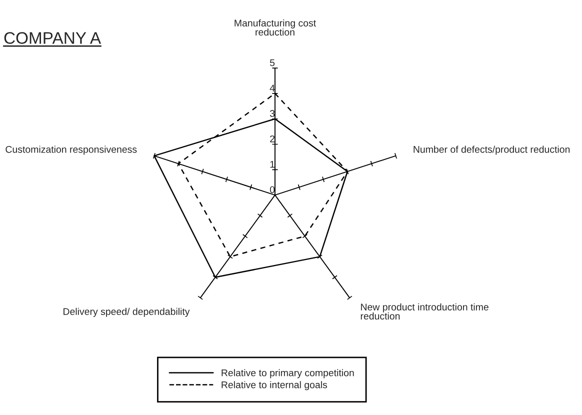 The image size is (582, 415). What do you see at coordinates (275, 27) in the screenshot?
I see `spoke-label: Manufacturing cost reduction` at bounding box center [275, 27].